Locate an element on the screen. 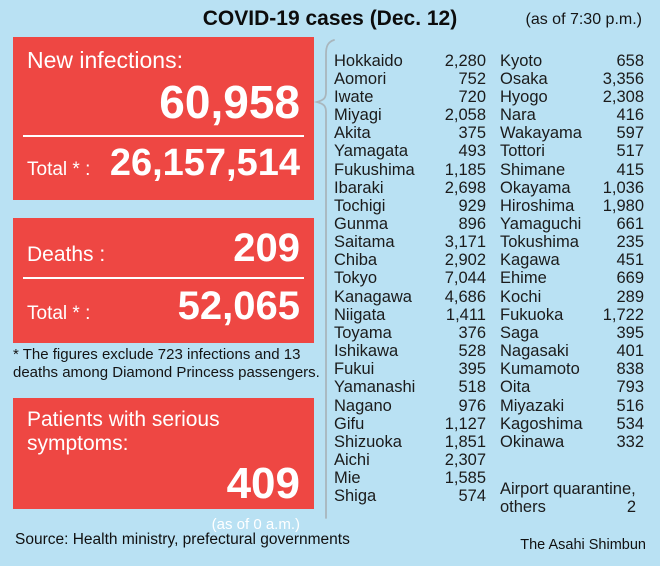  prefecture-row: Nagasaki 401 is located at coordinates (572, 351).